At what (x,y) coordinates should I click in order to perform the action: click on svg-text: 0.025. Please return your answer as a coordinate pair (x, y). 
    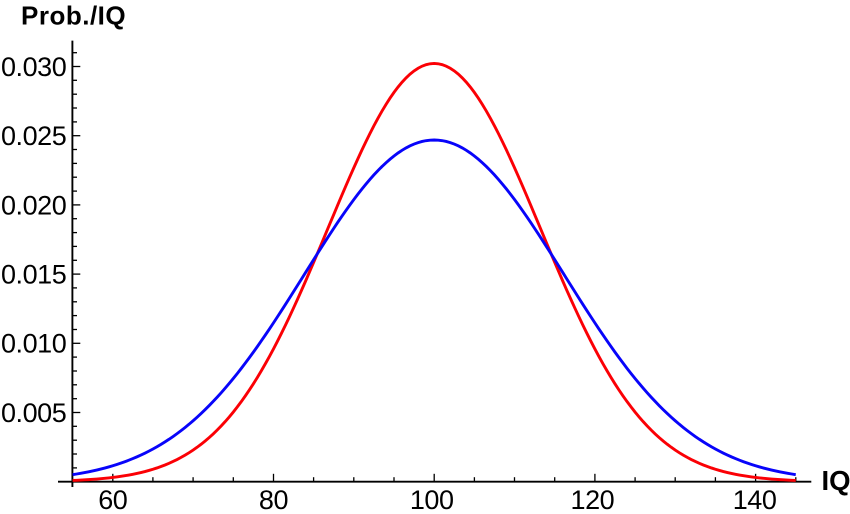
    Looking at the image, I should click on (33, 136).